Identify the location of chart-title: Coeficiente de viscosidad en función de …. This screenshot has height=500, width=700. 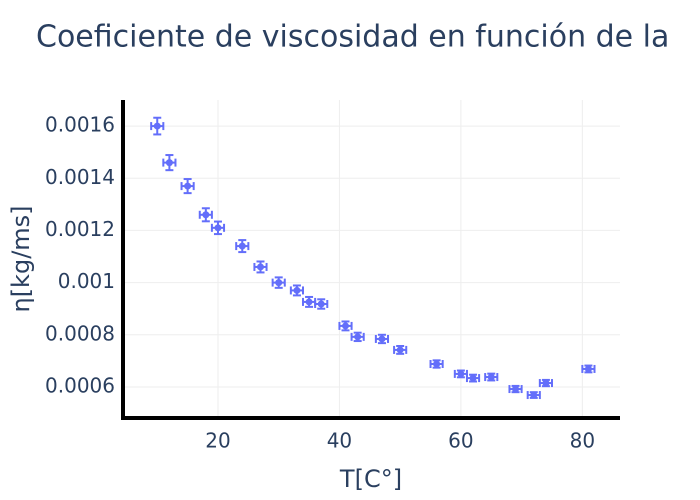
(352, 37).